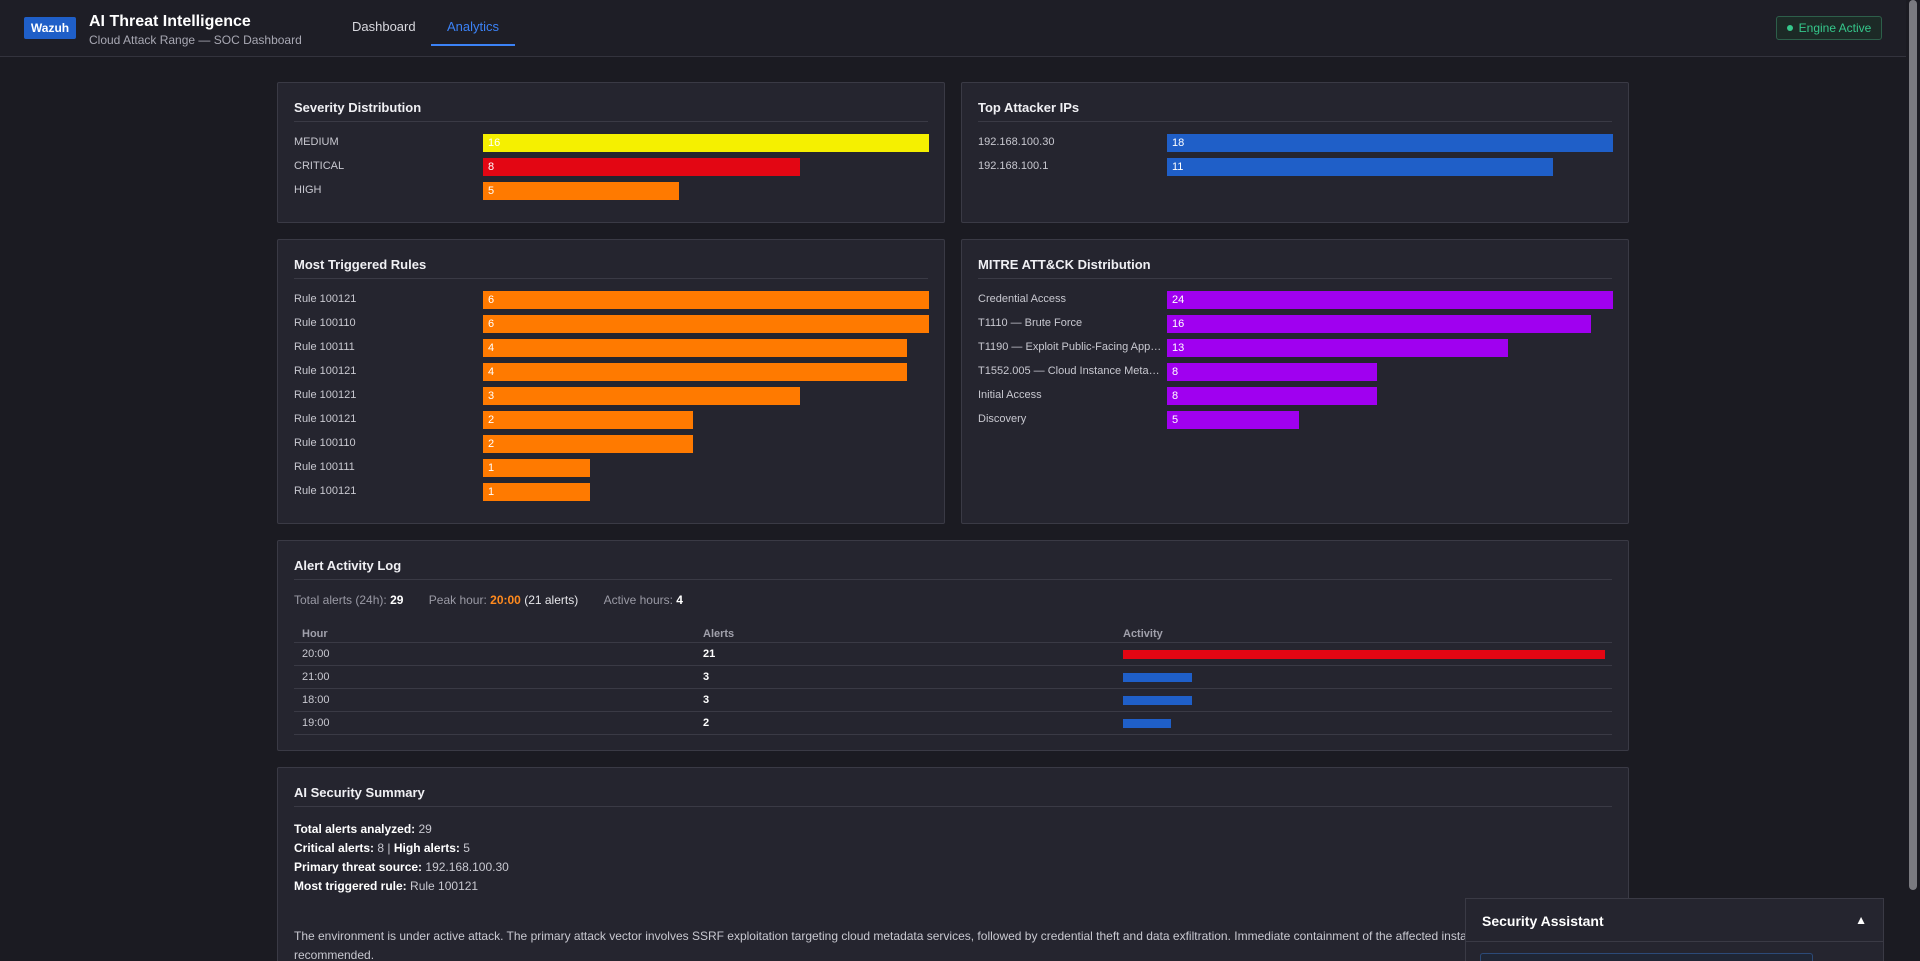 The height and width of the screenshot is (961, 1920). What do you see at coordinates (473, 32) in the screenshot?
I see `tab-analytics: Analytics` at bounding box center [473, 32].